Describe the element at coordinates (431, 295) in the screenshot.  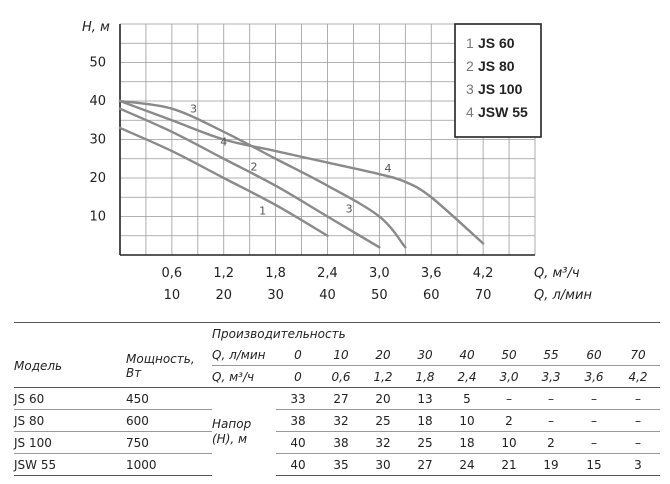
I see `x-tick-label-lmin: 60` at that location.